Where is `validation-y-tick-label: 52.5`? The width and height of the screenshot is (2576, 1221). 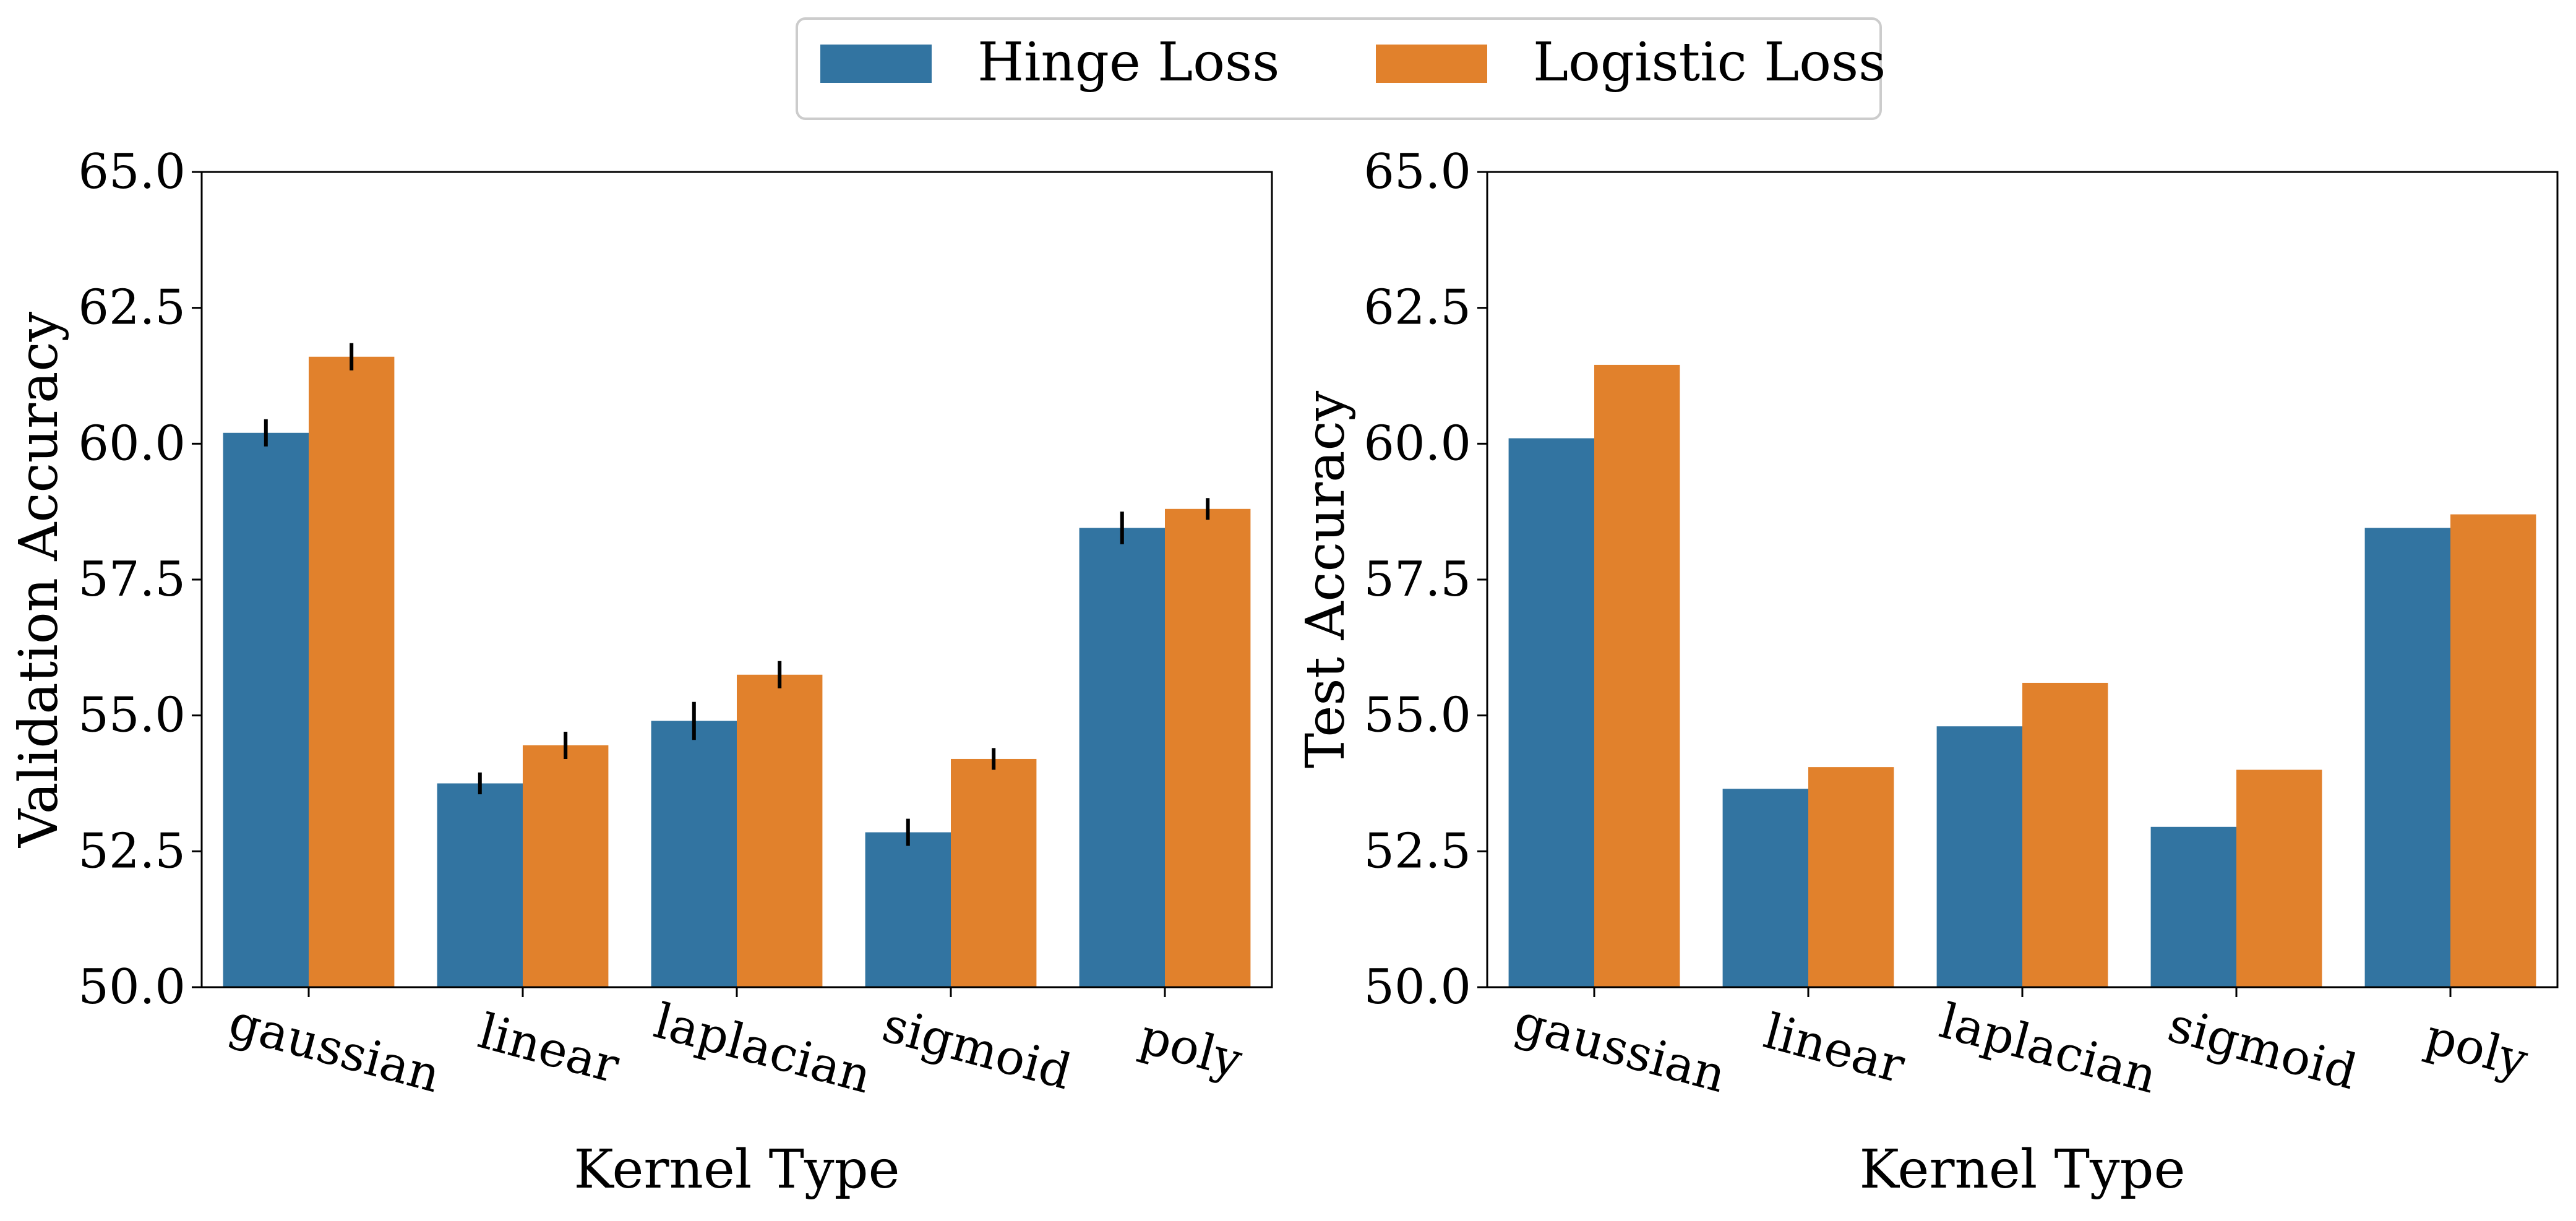
validation-y-tick-label: 52.5 is located at coordinates (132, 851).